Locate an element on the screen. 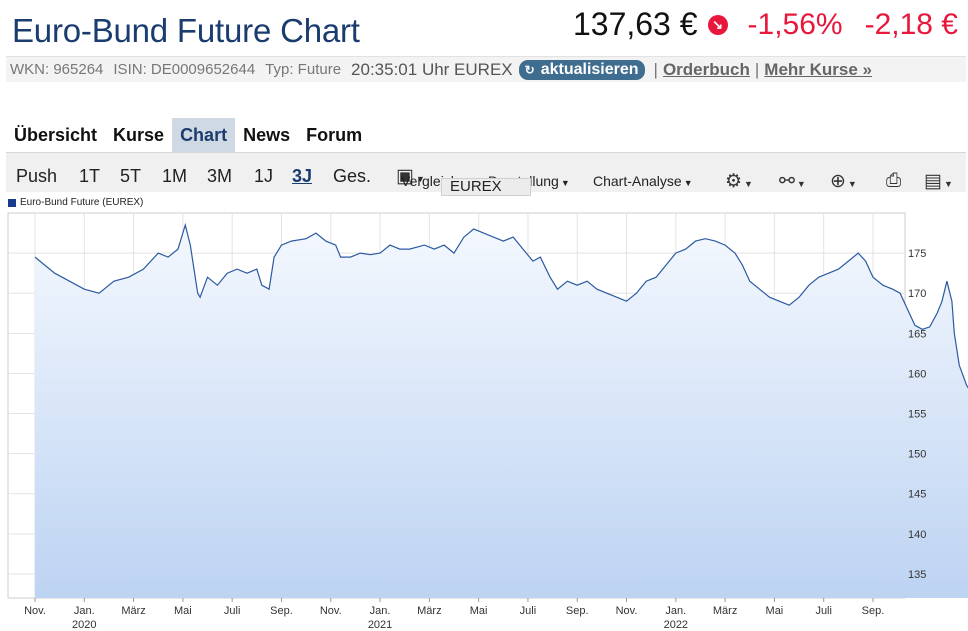  y-tick-label: 175 is located at coordinates (917, 254).